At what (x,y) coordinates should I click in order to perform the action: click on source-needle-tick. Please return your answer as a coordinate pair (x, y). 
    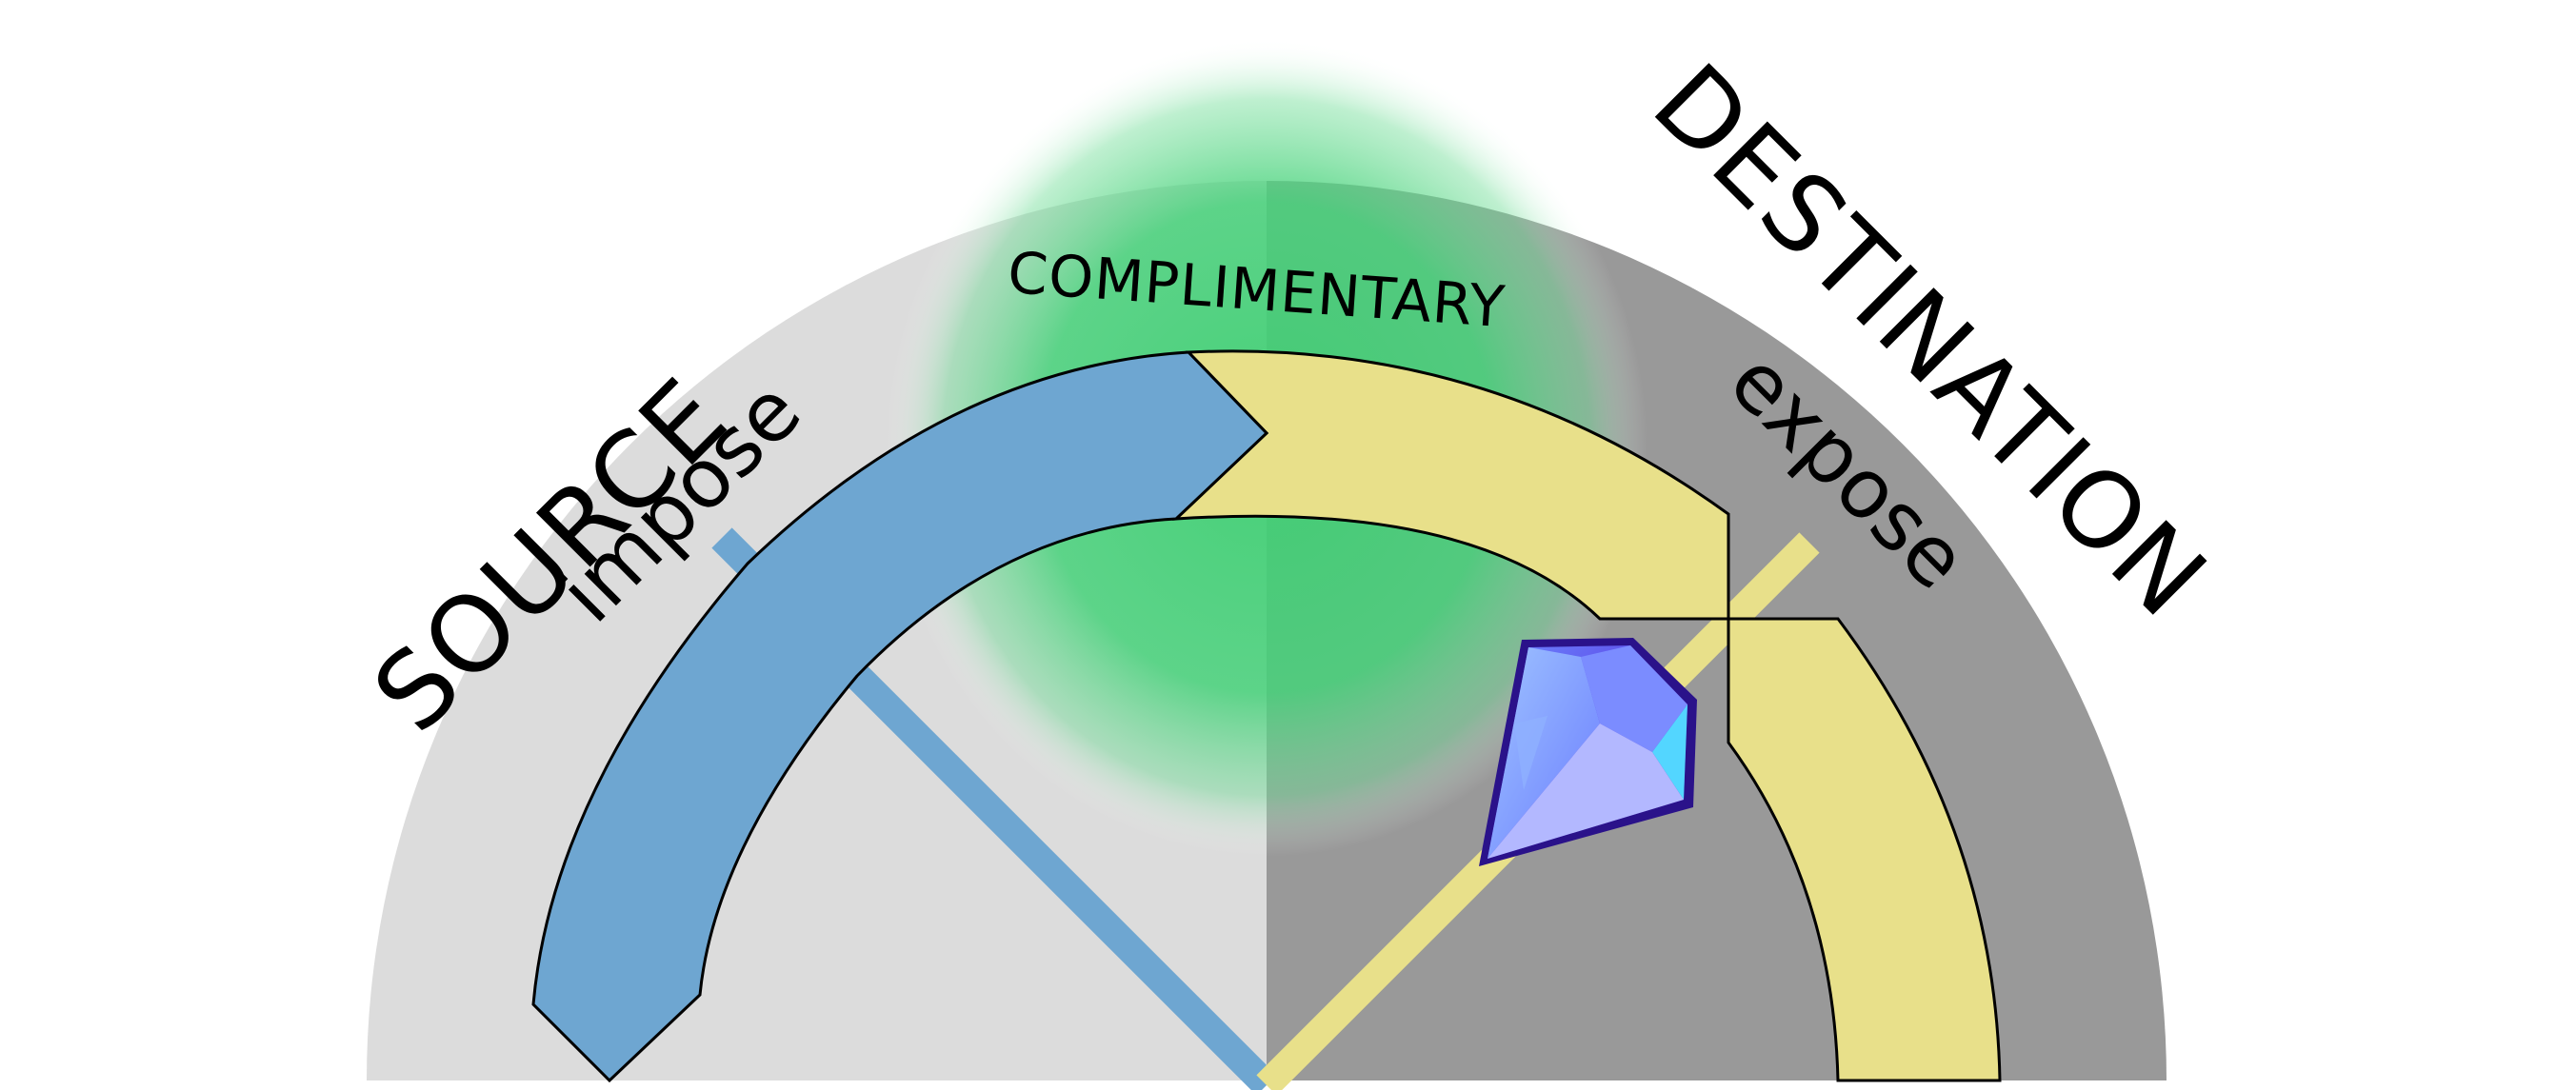
    Looking at the image, I should click on (734, 550).